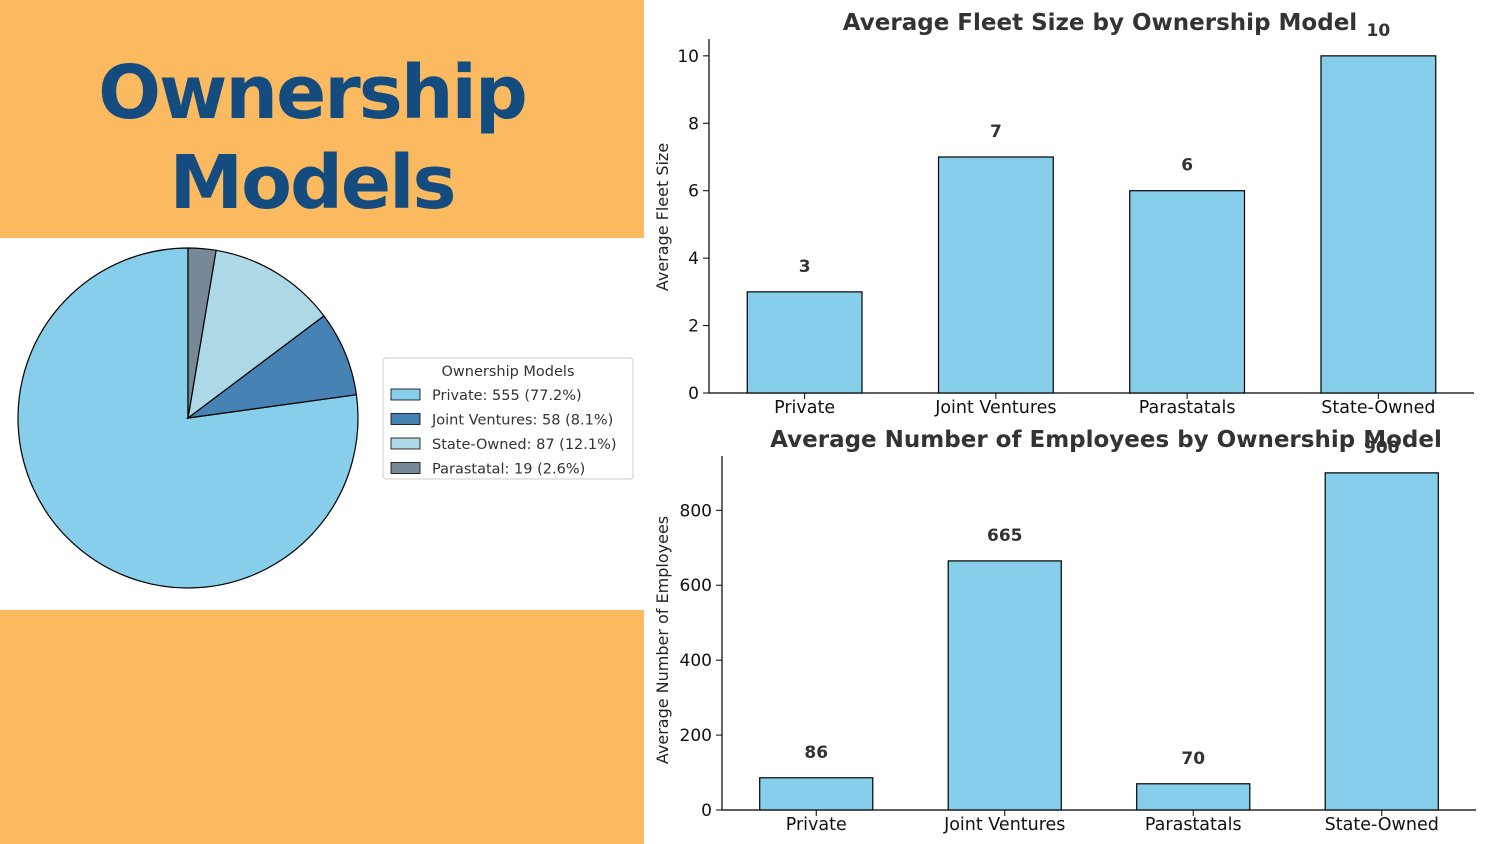 This screenshot has width=1500, height=844. What do you see at coordinates (816, 753) in the screenshot?
I see `data-label: 86` at bounding box center [816, 753].